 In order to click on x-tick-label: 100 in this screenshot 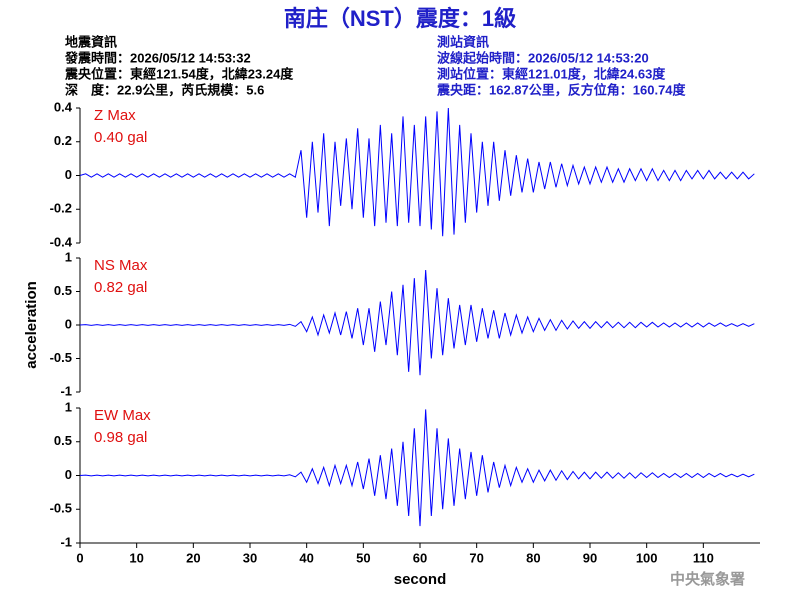, I will do `click(647, 557)`.